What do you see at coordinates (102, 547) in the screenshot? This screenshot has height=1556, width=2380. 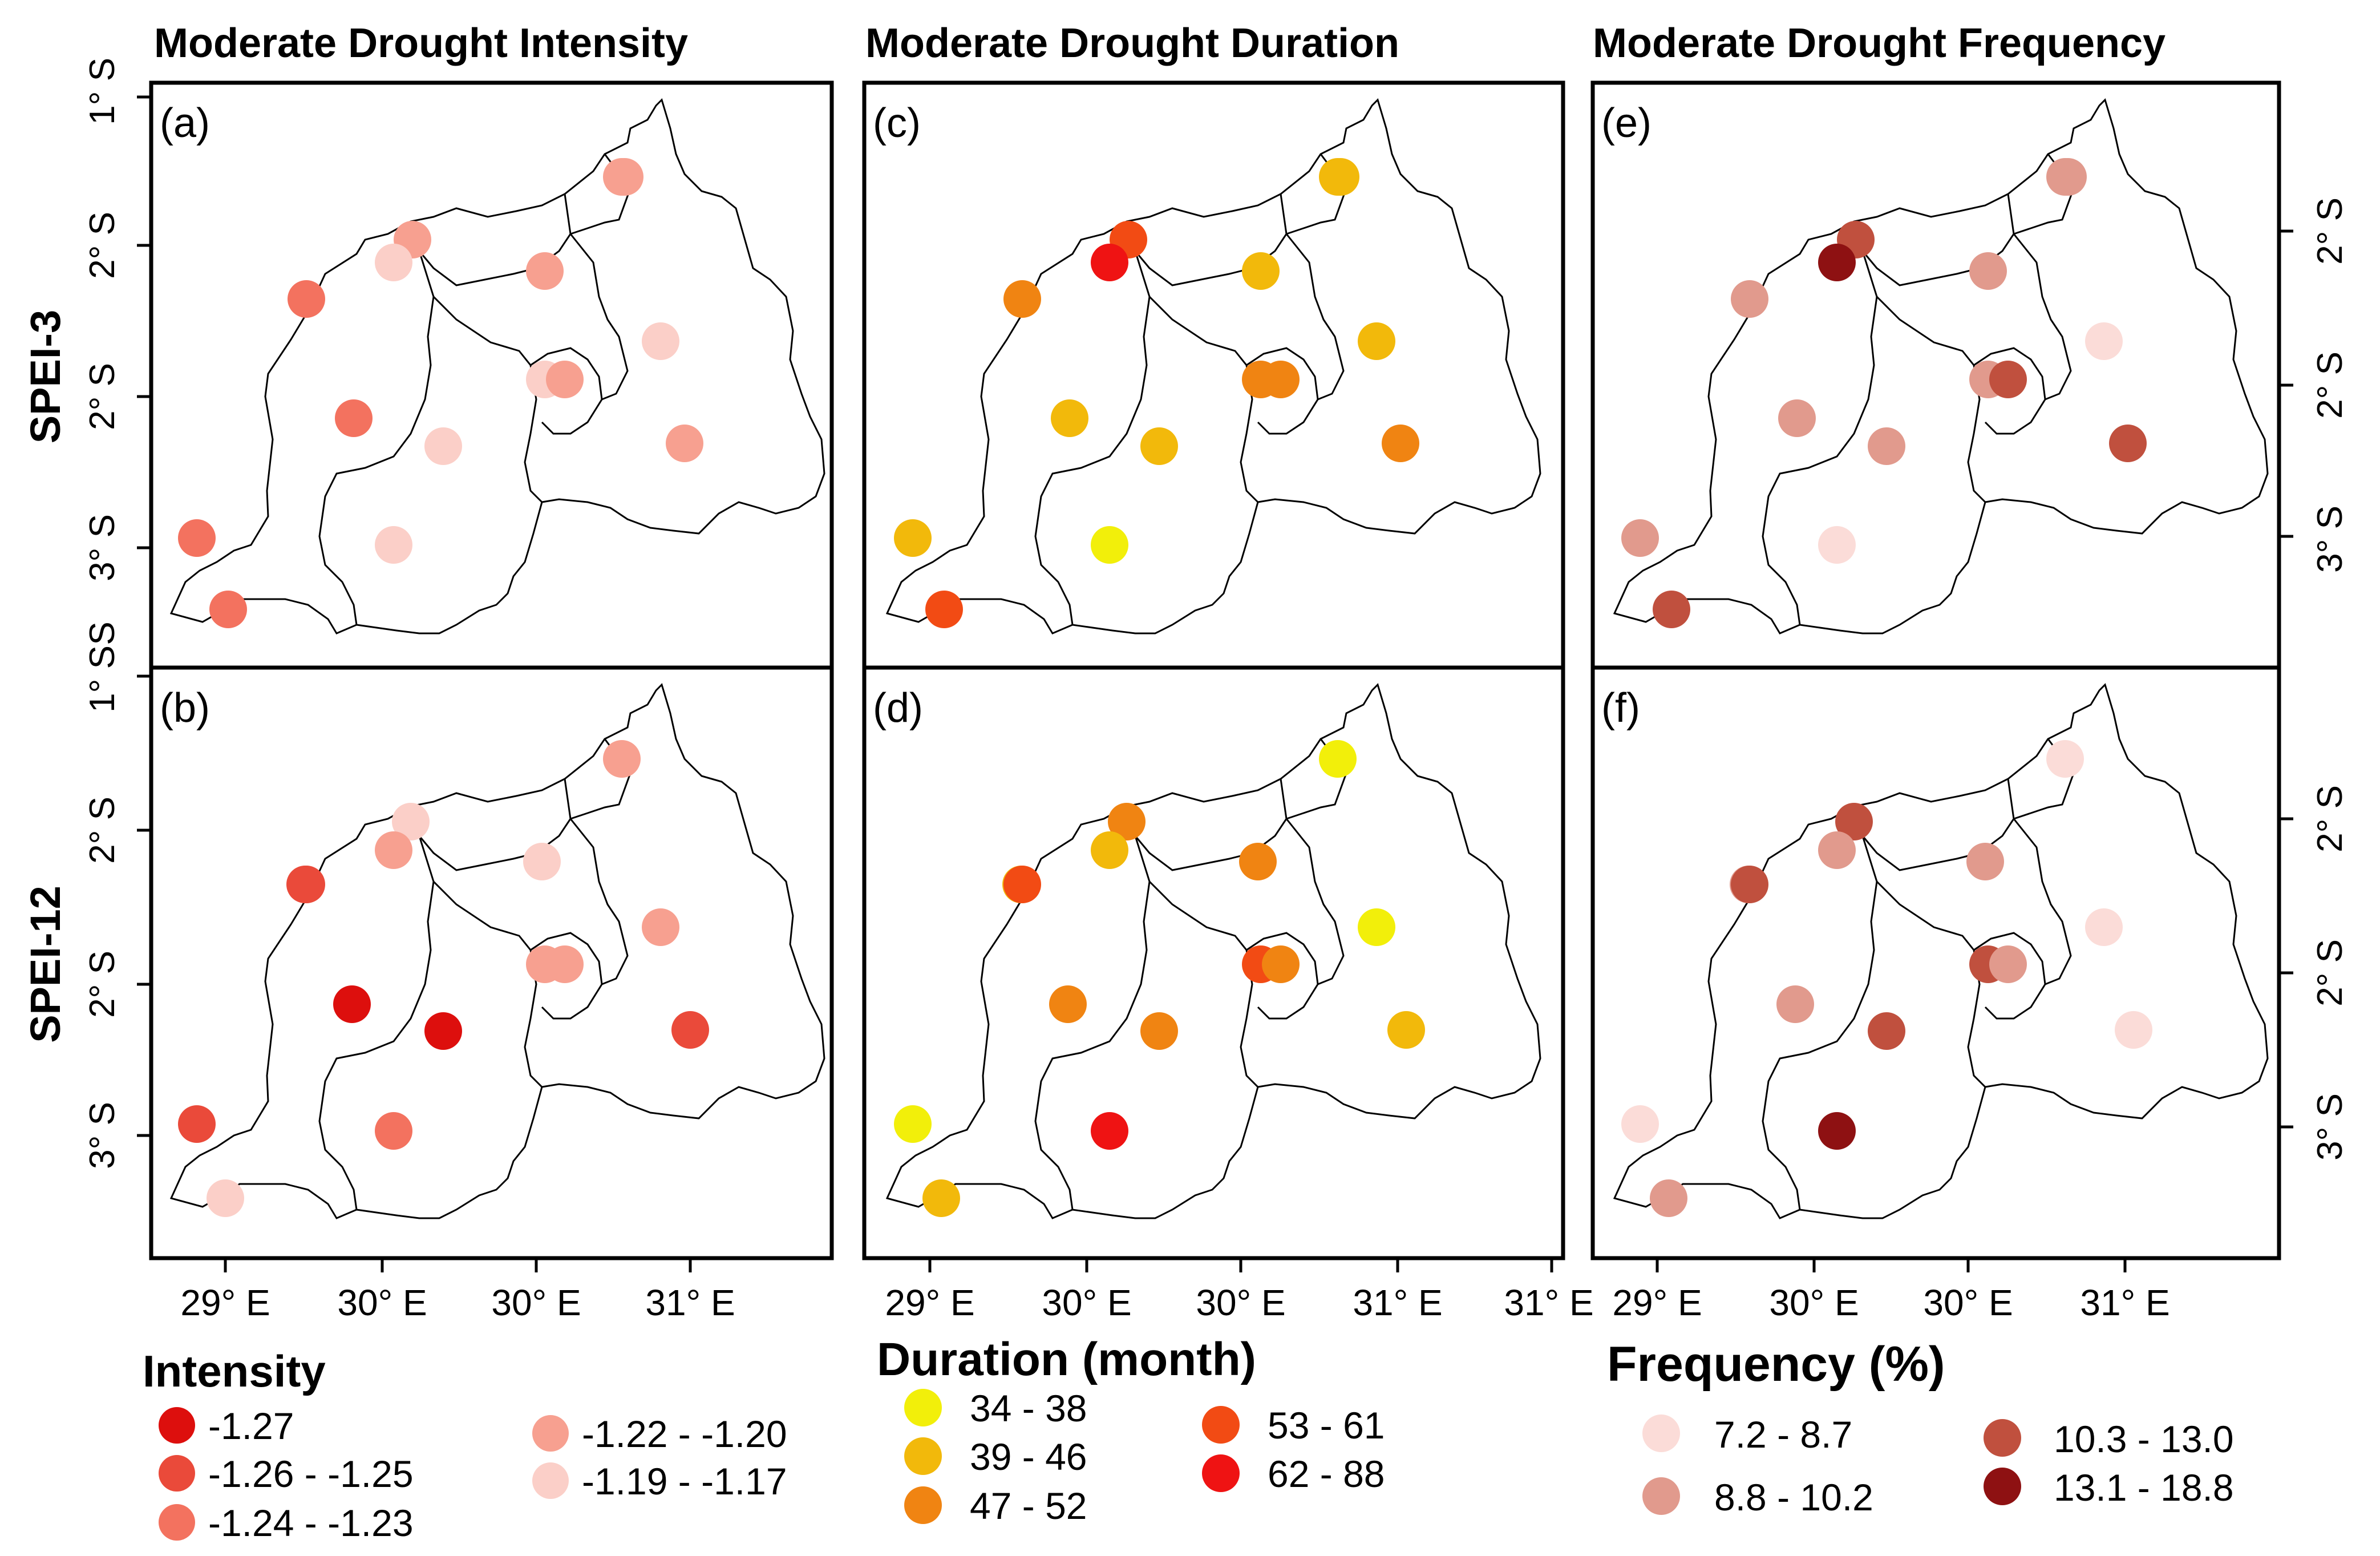 I see `lat-label: 3° S` at bounding box center [102, 547].